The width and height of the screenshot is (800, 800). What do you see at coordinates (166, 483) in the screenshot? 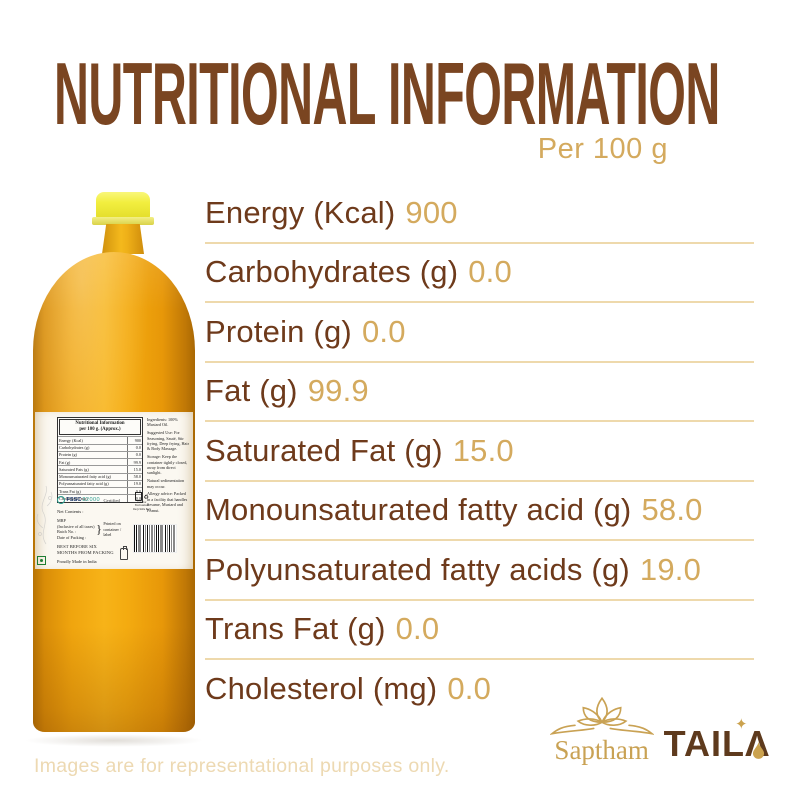
I see `label-side-paragraph: Natural sedimentation may occur.` at bounding box center [166, 483].